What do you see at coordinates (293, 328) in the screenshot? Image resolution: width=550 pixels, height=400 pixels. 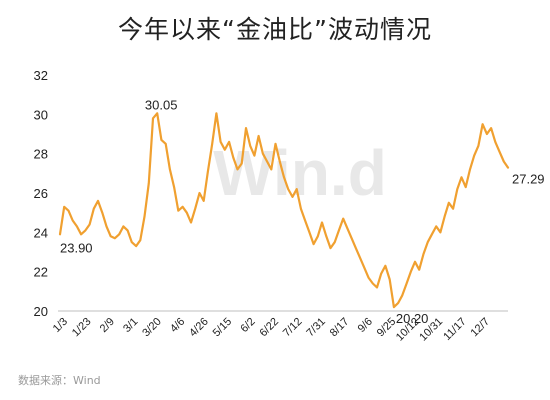 I see `x-tick-label: 7/12` at bounding box center [293, 328].